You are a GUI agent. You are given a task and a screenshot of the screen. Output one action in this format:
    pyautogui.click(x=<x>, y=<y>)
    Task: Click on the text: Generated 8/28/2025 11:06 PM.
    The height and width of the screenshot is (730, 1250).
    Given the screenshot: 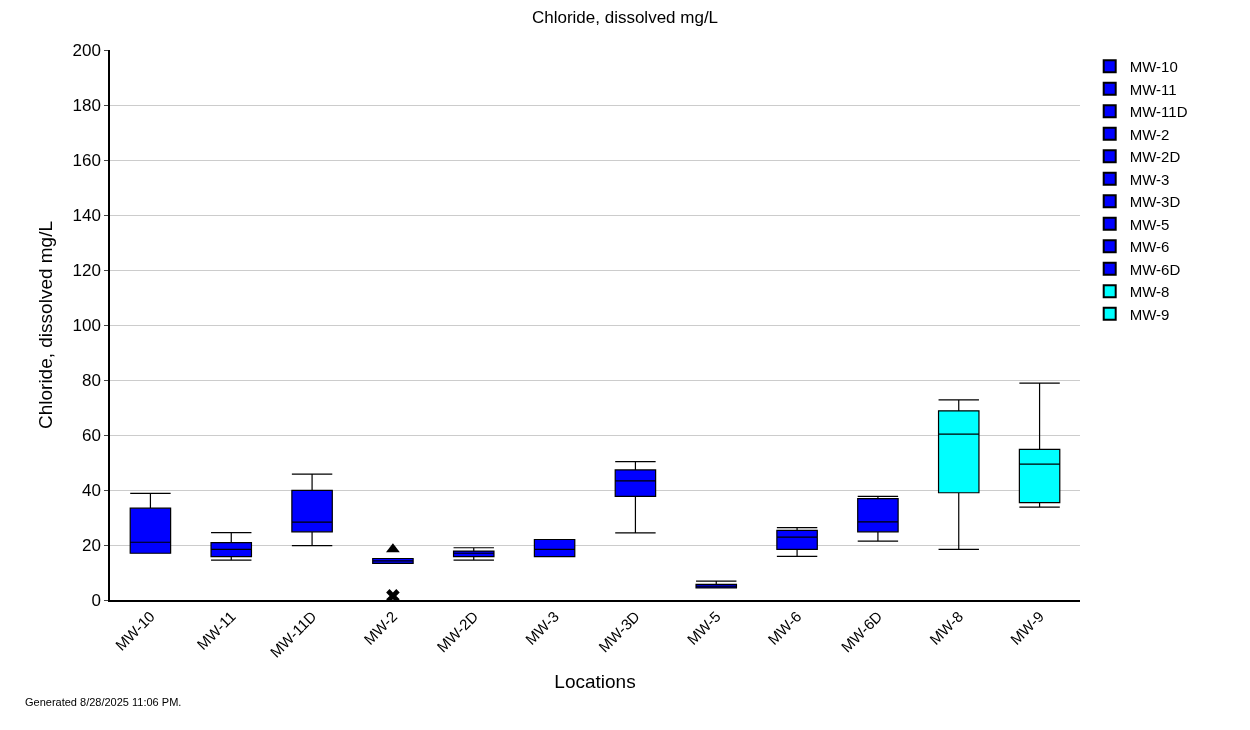 What is the action you would take?
    pyautogui.click(x=103, y=702)
    